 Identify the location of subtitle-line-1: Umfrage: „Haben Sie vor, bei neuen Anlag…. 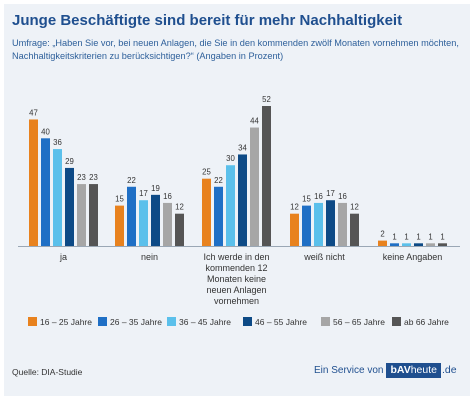
(235, 43).